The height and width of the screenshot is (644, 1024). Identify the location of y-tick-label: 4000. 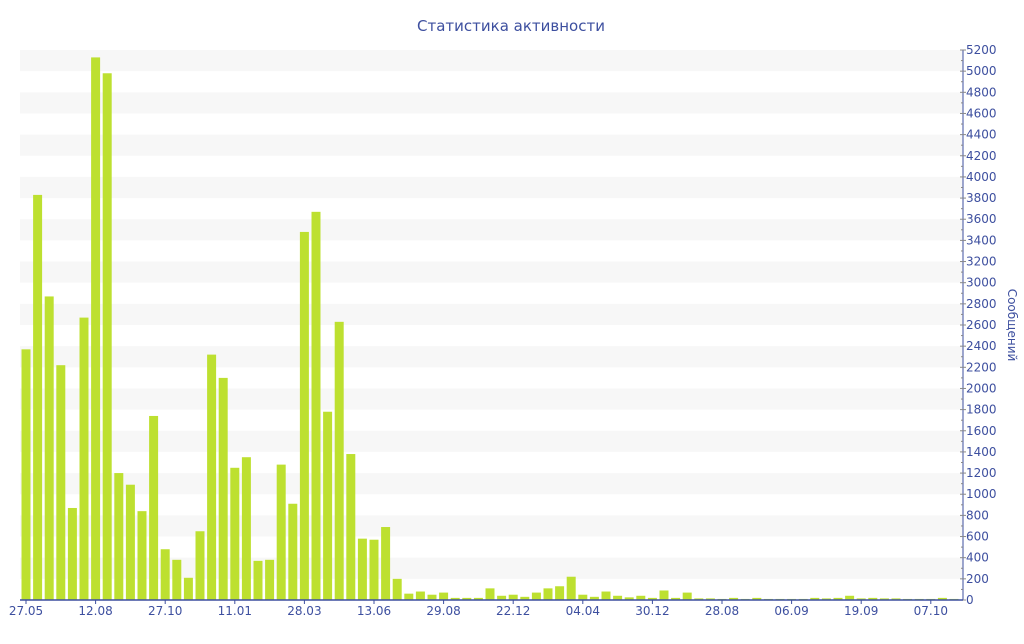
(981, 177).